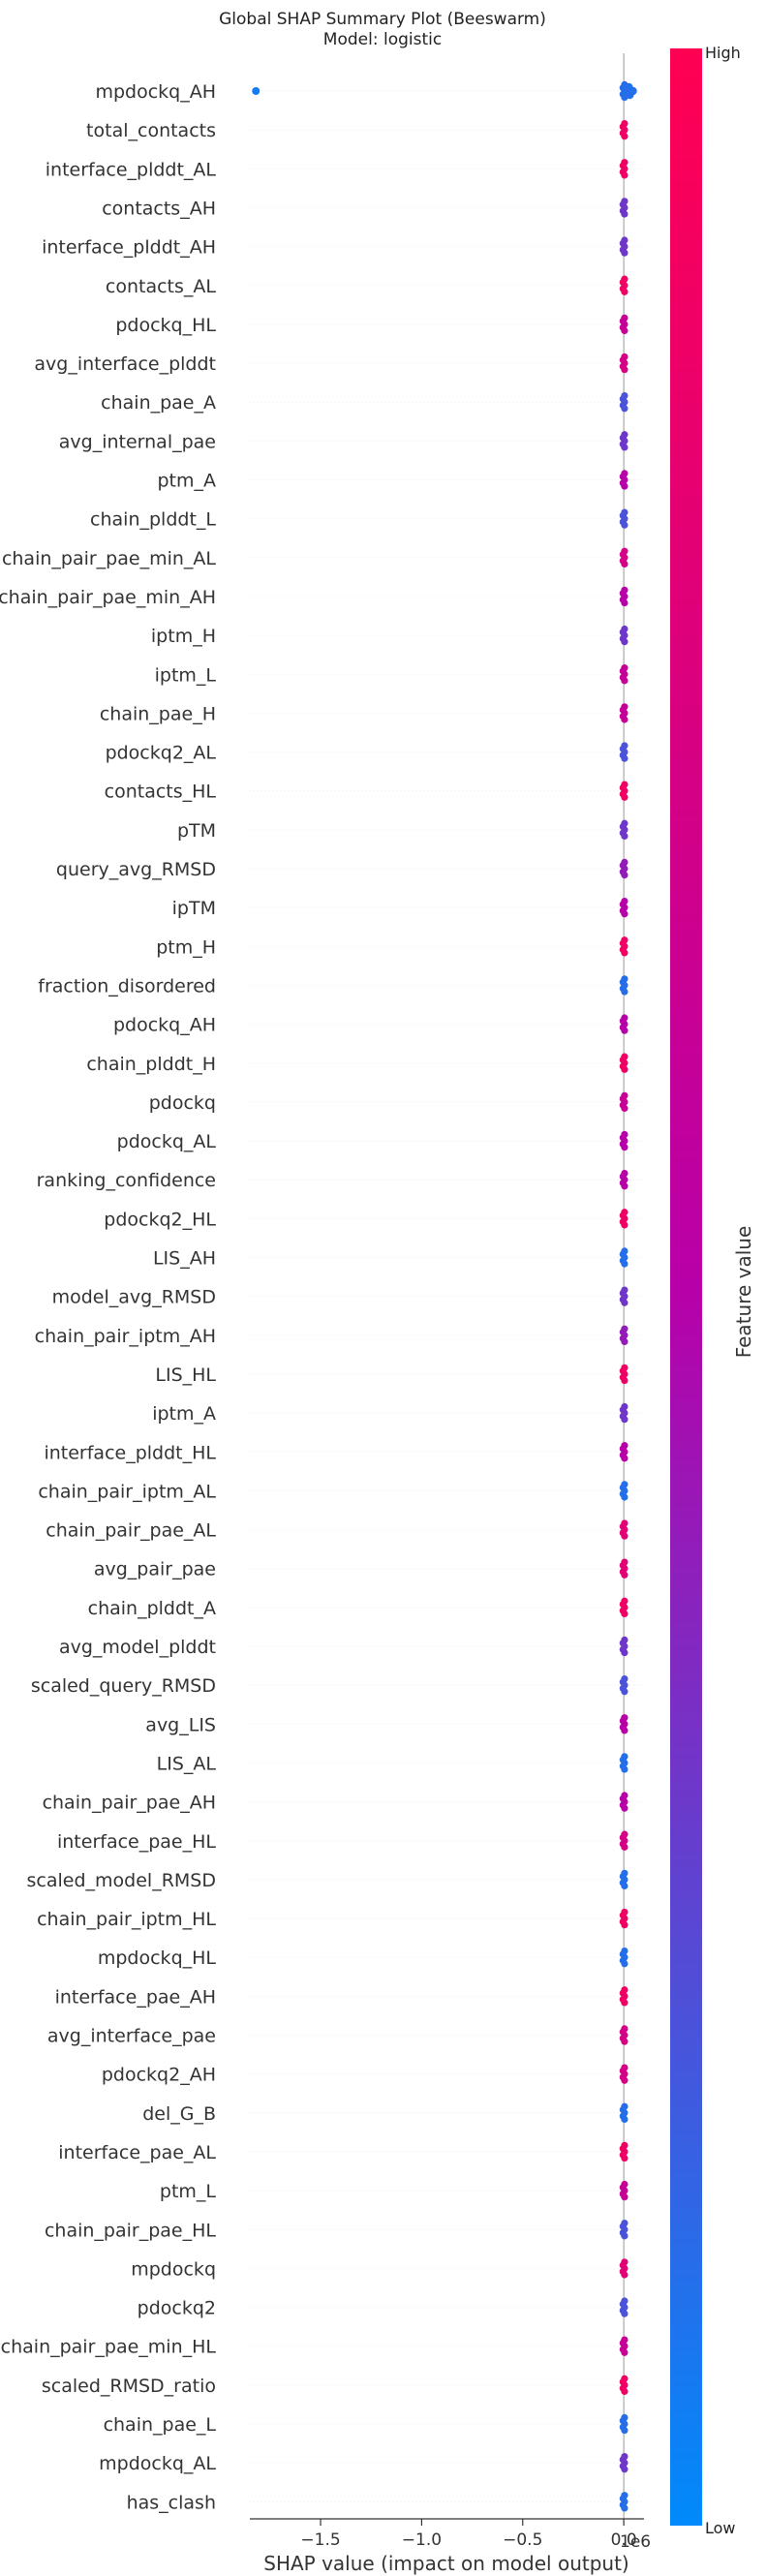  What do you see at coordinates (196, 831) in the screenshot?
I see `feature-label: pTM` at bounding box center [196, 831].